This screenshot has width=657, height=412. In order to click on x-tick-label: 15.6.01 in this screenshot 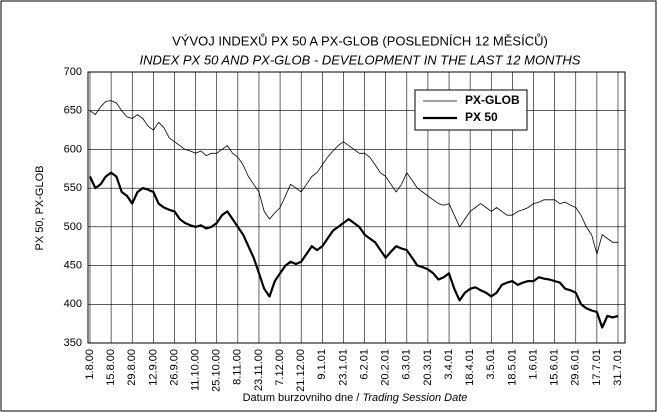, I will do `click(555, 367)`.